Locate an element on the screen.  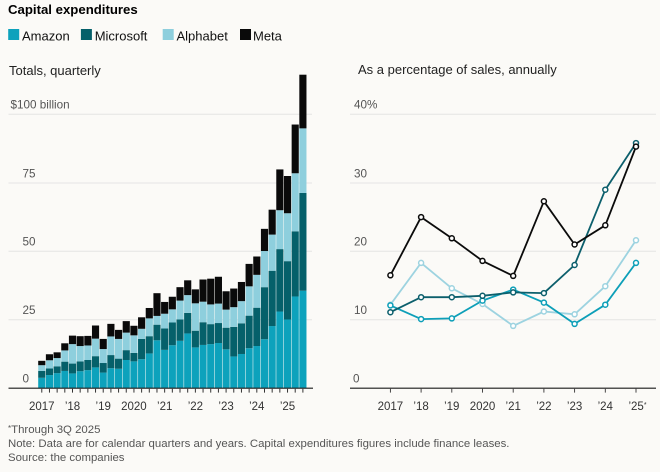
svg-text: 10 is located at coordinates (361, 310).